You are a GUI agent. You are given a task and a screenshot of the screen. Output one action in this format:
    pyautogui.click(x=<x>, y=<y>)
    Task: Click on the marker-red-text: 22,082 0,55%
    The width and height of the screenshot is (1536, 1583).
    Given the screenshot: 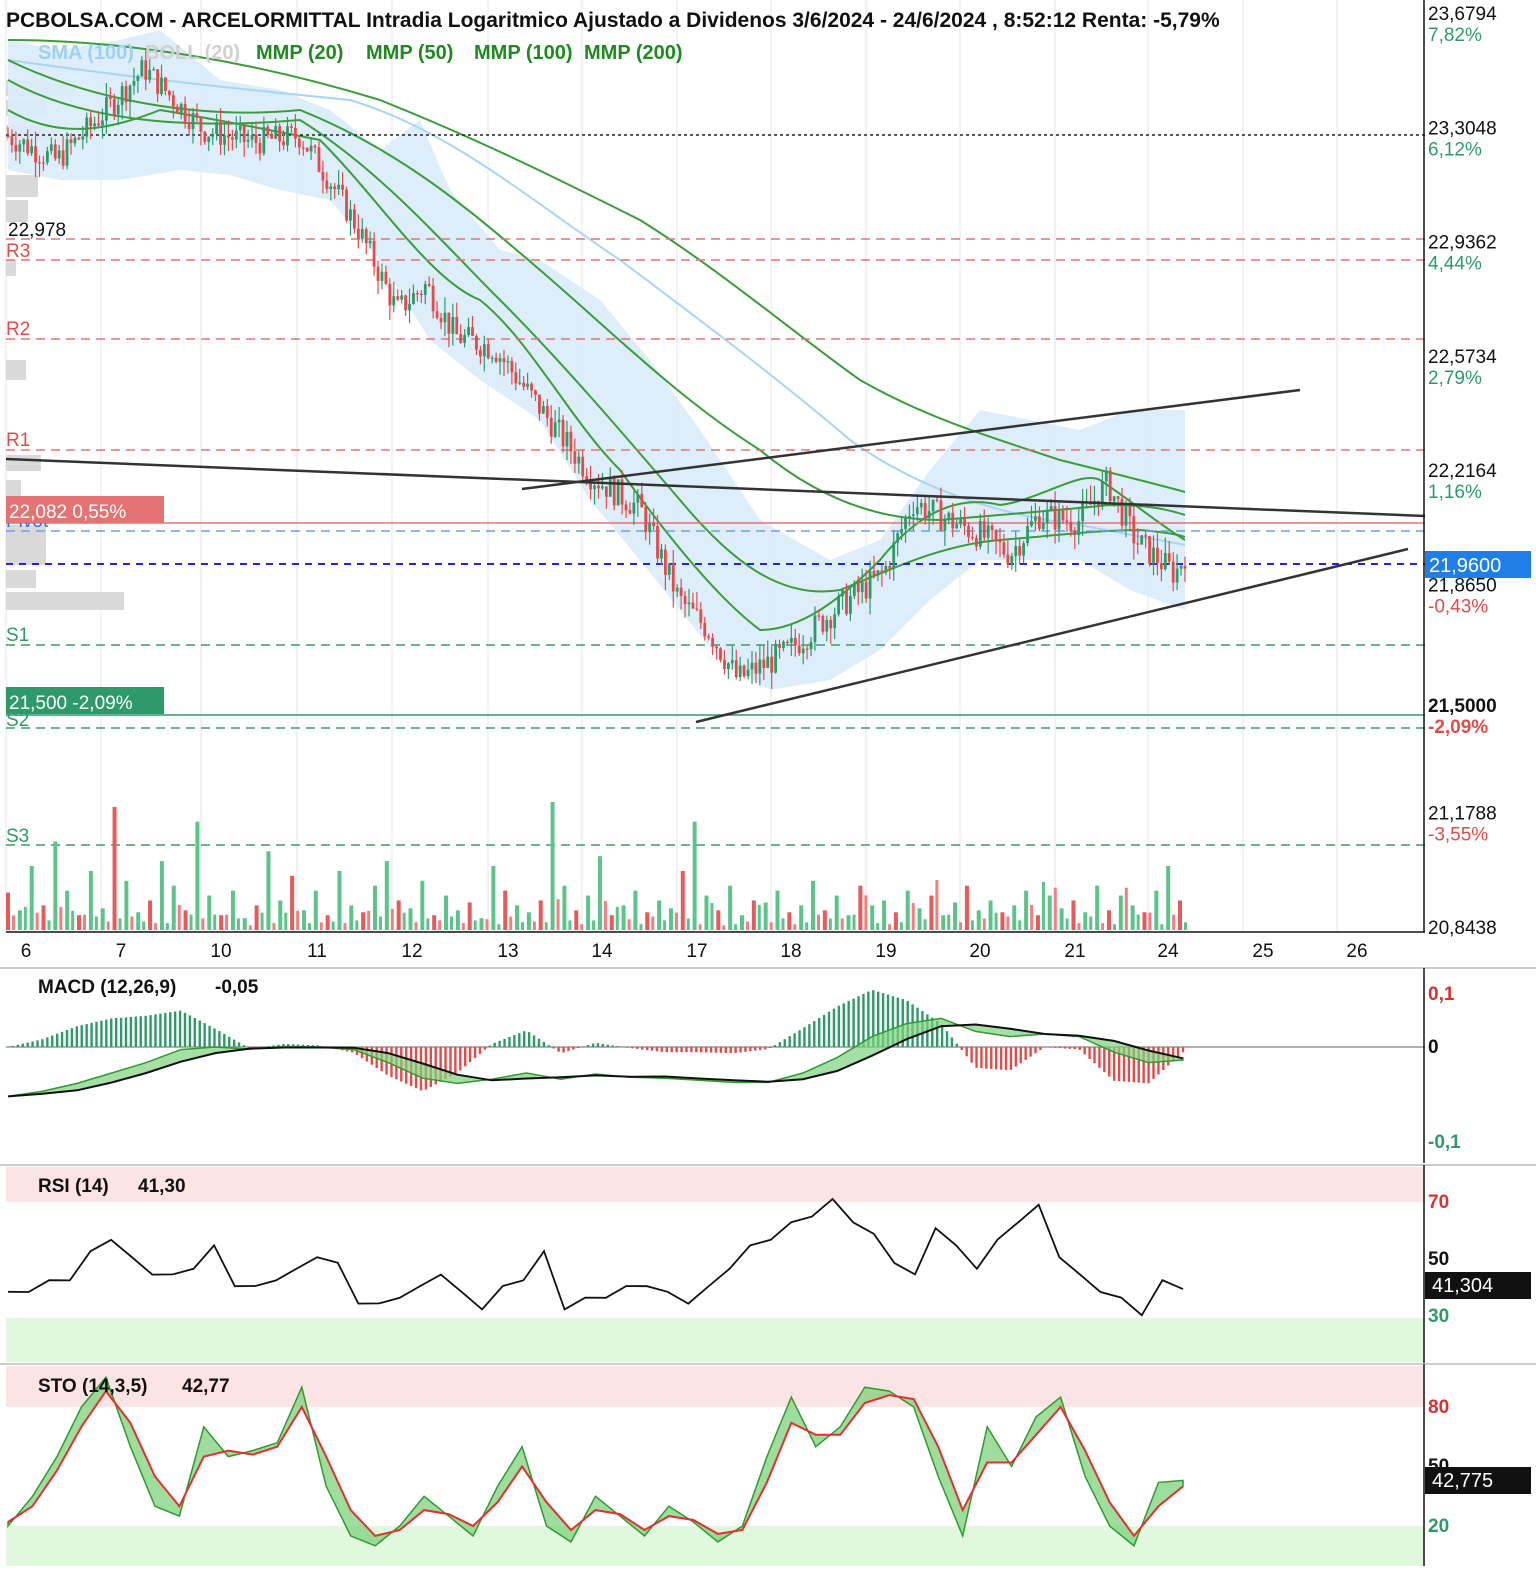 What is the action you would take?
    pyautogui.click(x=67, y=512)
    